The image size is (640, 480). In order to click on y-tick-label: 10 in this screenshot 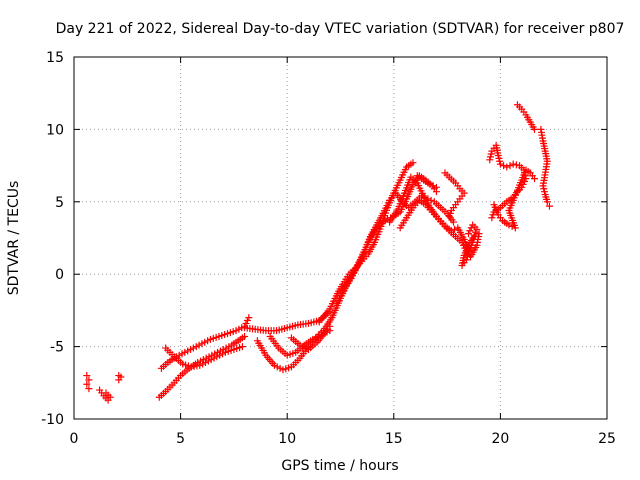, I will do `click(55, 130)`.